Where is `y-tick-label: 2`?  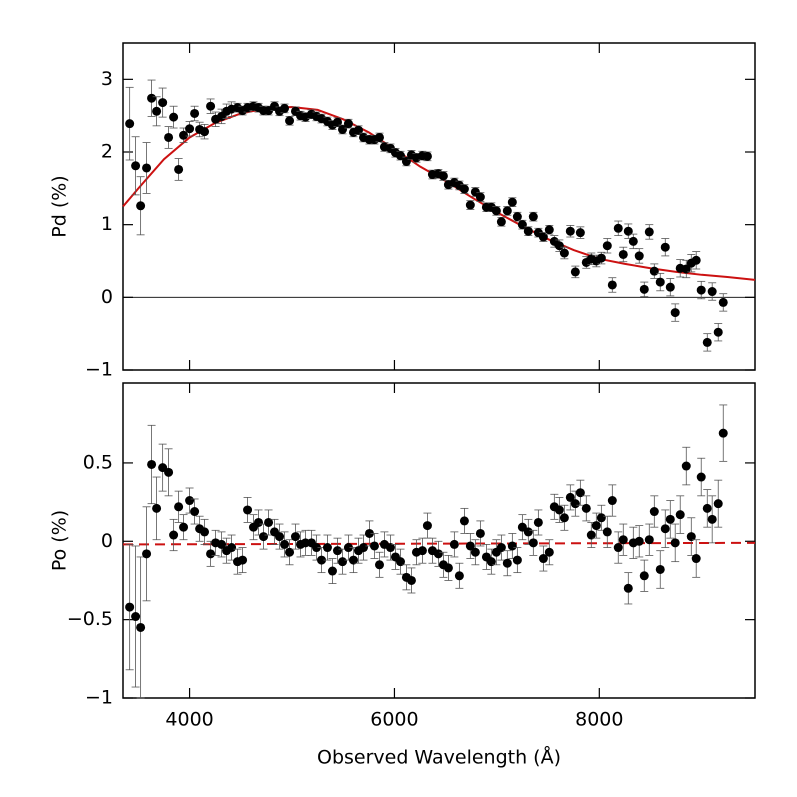
y-tick-label: 2 is located at coordinates (107, 152).